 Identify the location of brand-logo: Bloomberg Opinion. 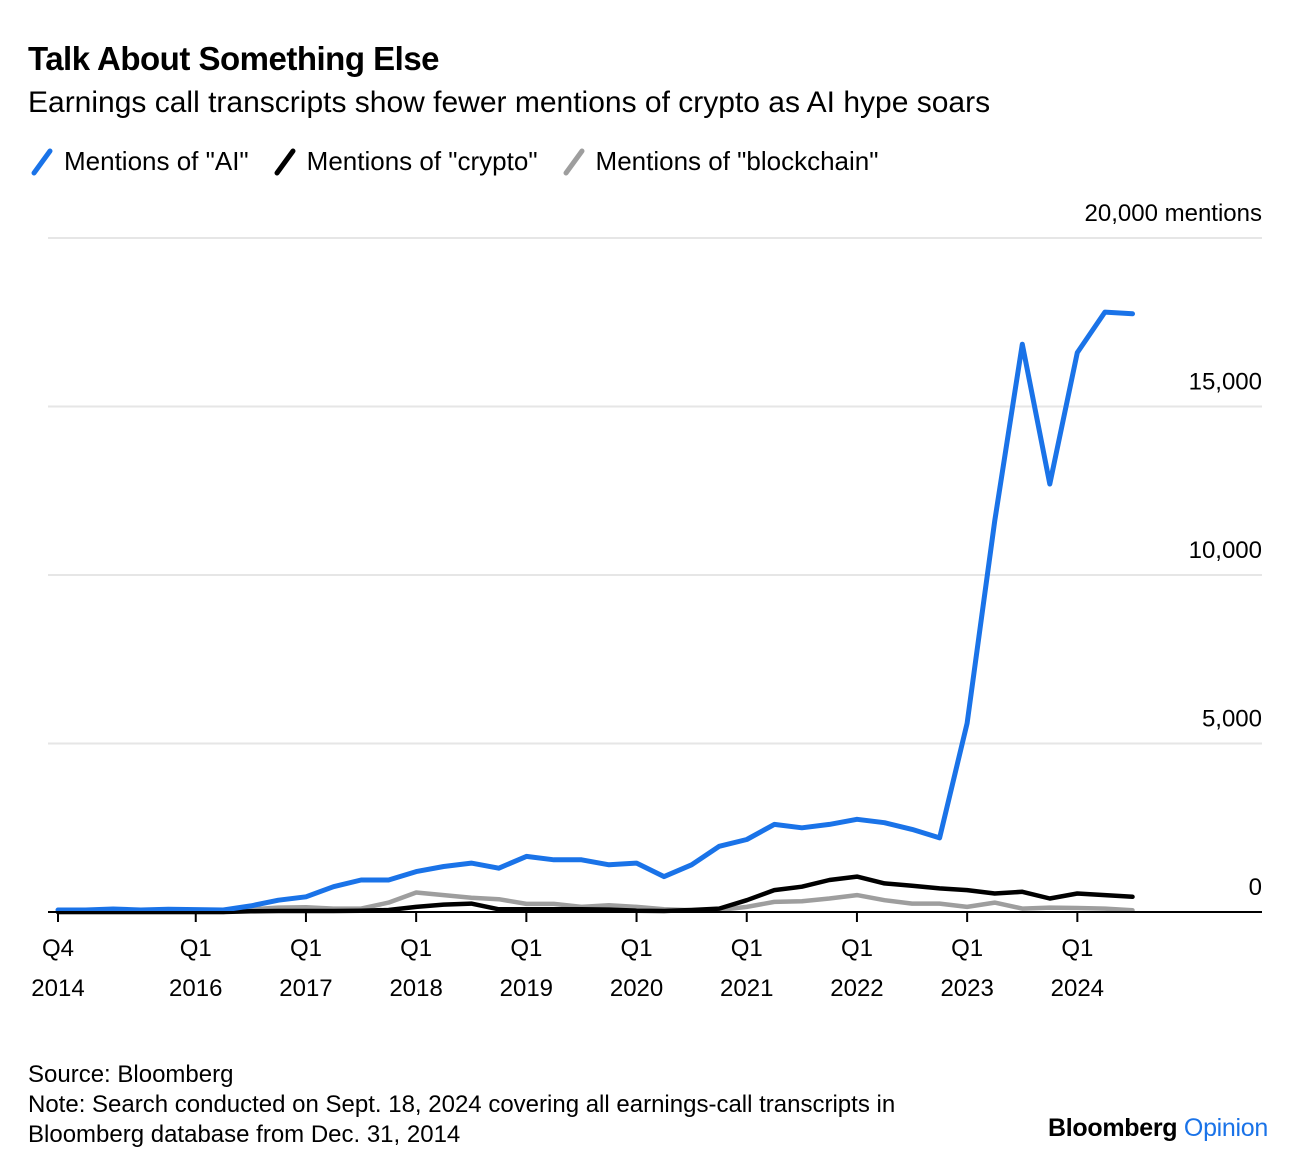
(1158, 1128).